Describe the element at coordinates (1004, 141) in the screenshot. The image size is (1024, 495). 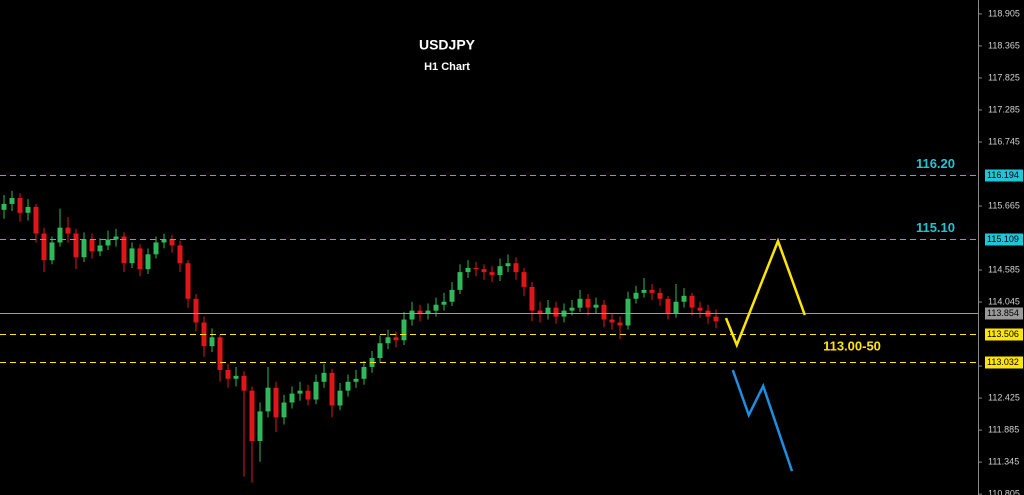
I see `y-tick-label: 116.745` at that location.